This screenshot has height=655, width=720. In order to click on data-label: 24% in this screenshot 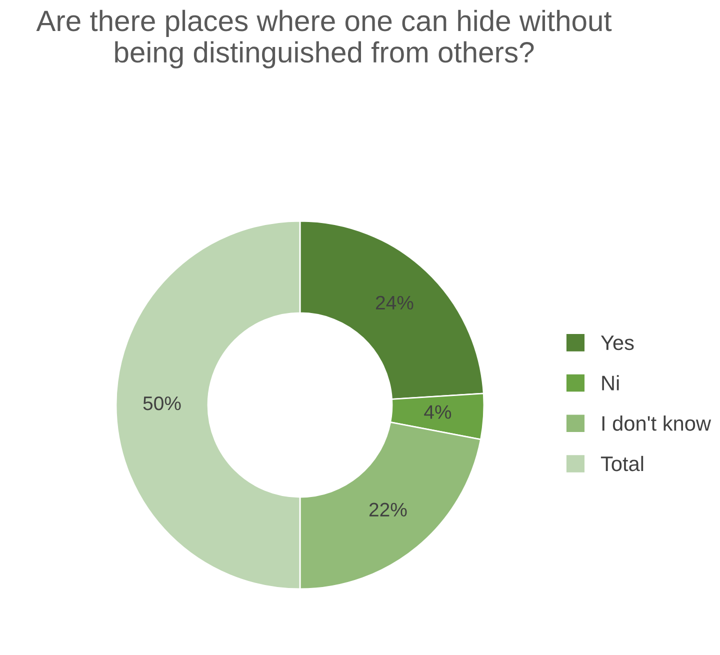, I will do `click(395, 303)`.